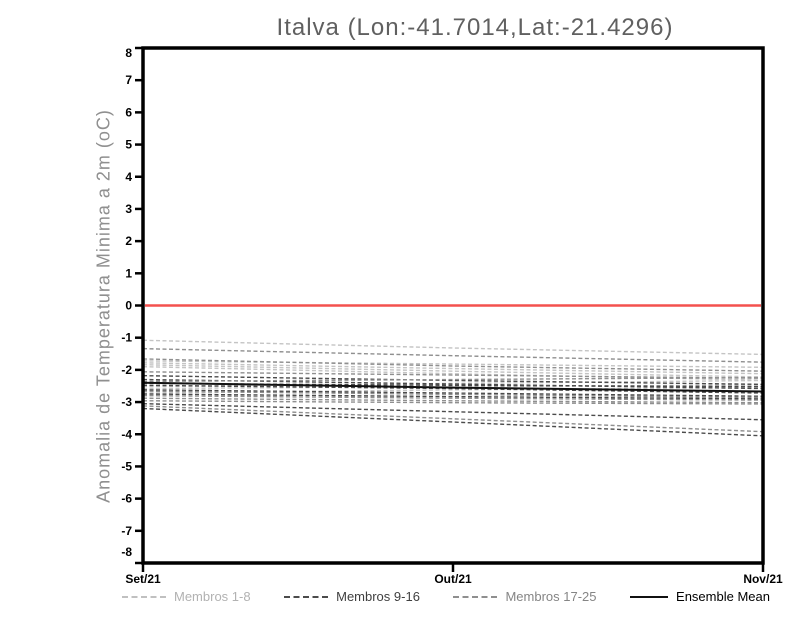 The width and height of the screenshot is (800, 618). Describe the element at coordinates (126, 466) in the screenshot. I see `y-tick-label: -5` at that location.